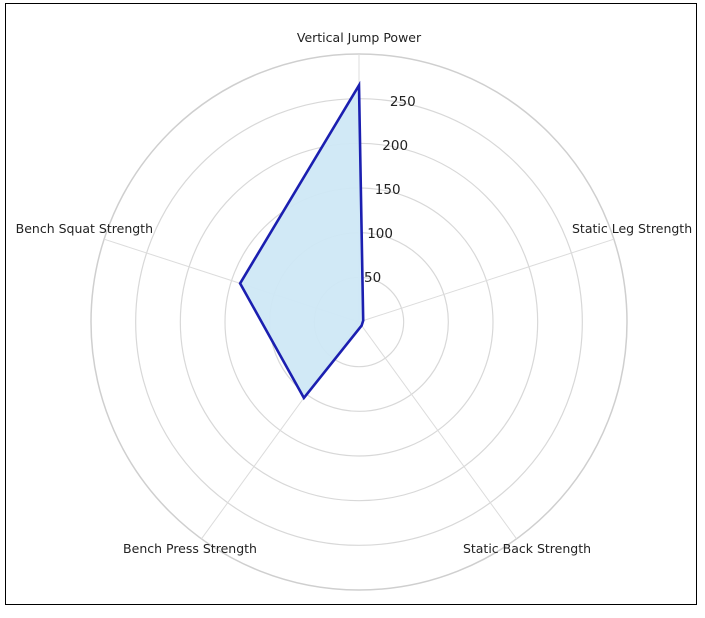 The width and height of the screenshot is (705, 618). Describe the element at coordinates (372, 278) in the screenshot. I see `tick-label-50: 50` at that location.